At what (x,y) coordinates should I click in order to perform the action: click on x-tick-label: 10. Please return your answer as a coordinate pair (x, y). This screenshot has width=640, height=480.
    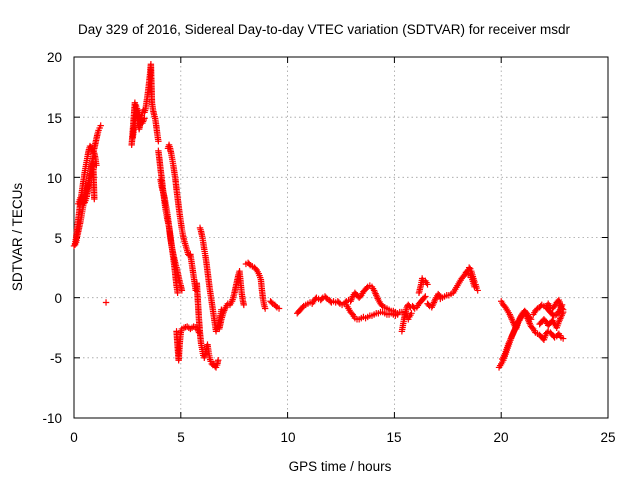
    Looking at the image, I should click on (287, 437).